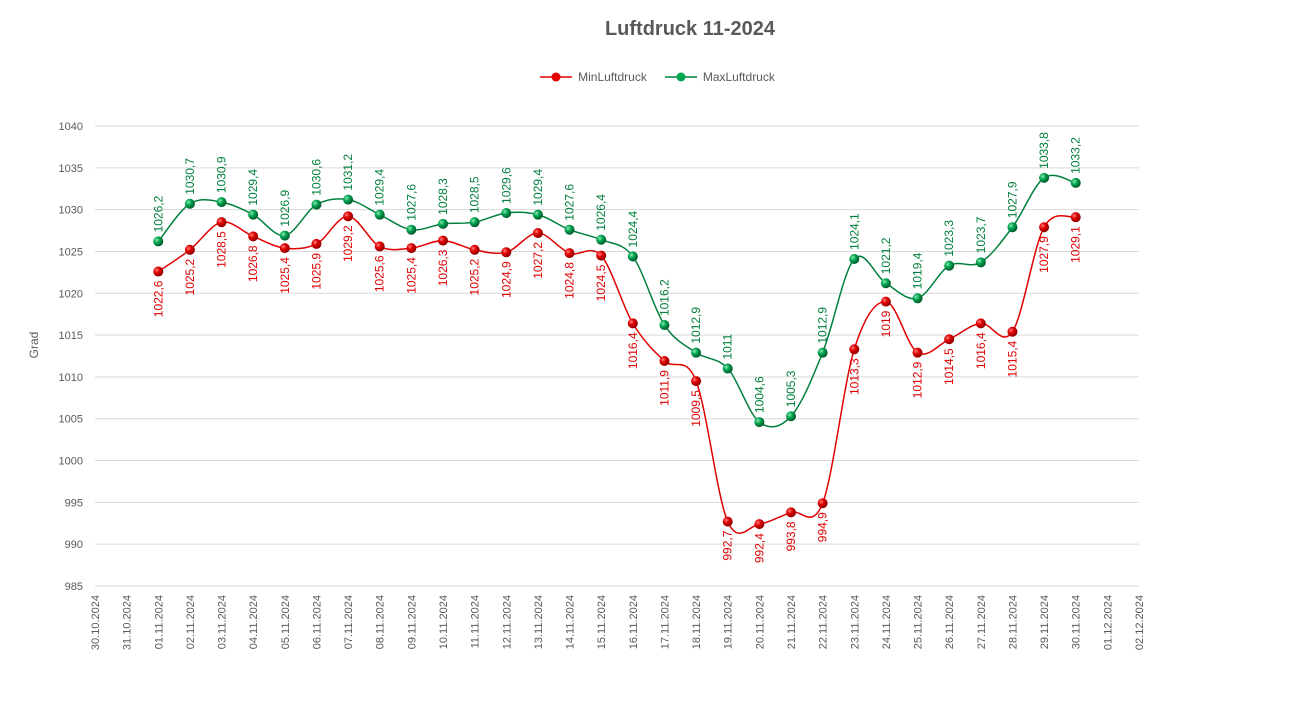 The width and height of the screenshot is (1315, 714). I want to click on y-tick-label: 985, so click(74, 587).